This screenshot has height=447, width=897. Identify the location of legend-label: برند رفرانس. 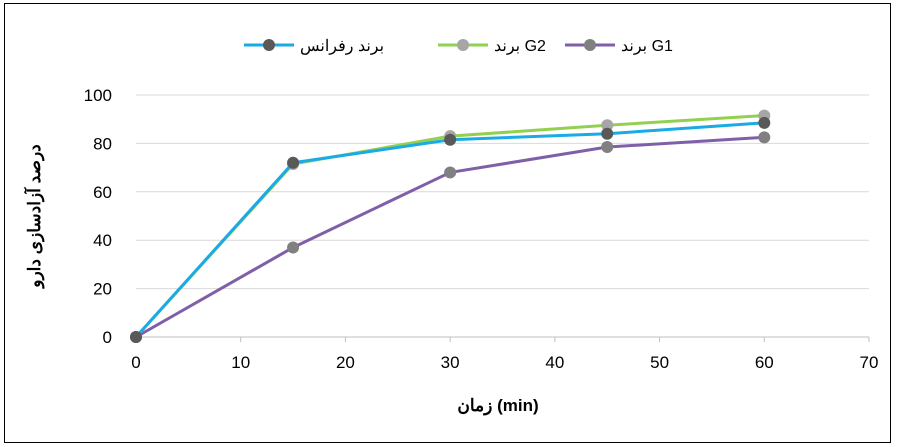
(342, 46).